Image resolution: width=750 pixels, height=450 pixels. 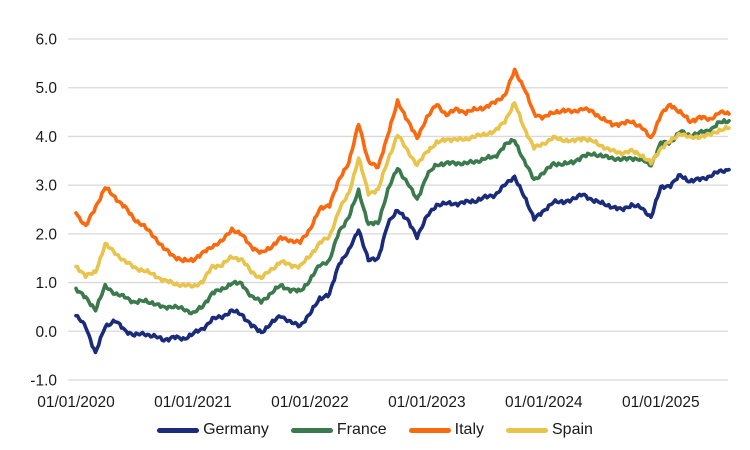 What do you see at coordinates (310, 402) in the screenshot?
I see `svg-text: 01/01/2022` at bounding box center [310, 402].